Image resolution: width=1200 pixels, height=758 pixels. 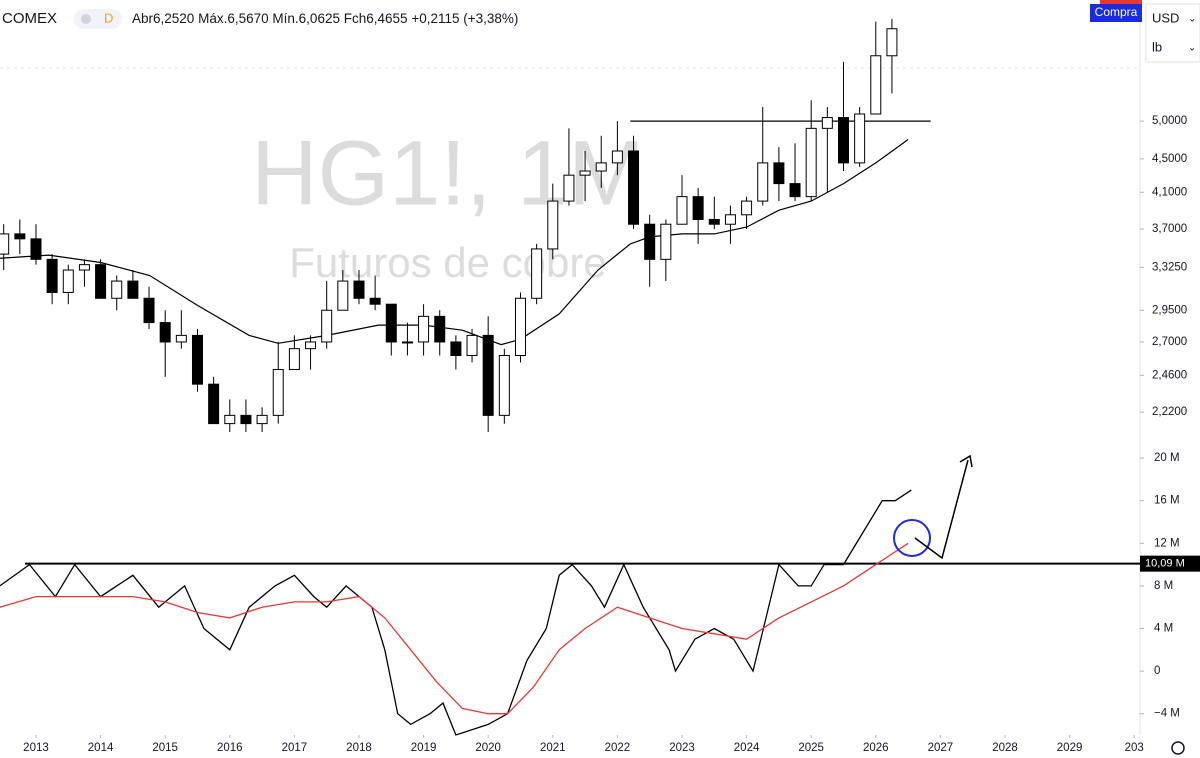 What do you see at coordinates (319, 18) in the screenshot?
I see `field-value: 6,0625` at bounding box center [319, 18].